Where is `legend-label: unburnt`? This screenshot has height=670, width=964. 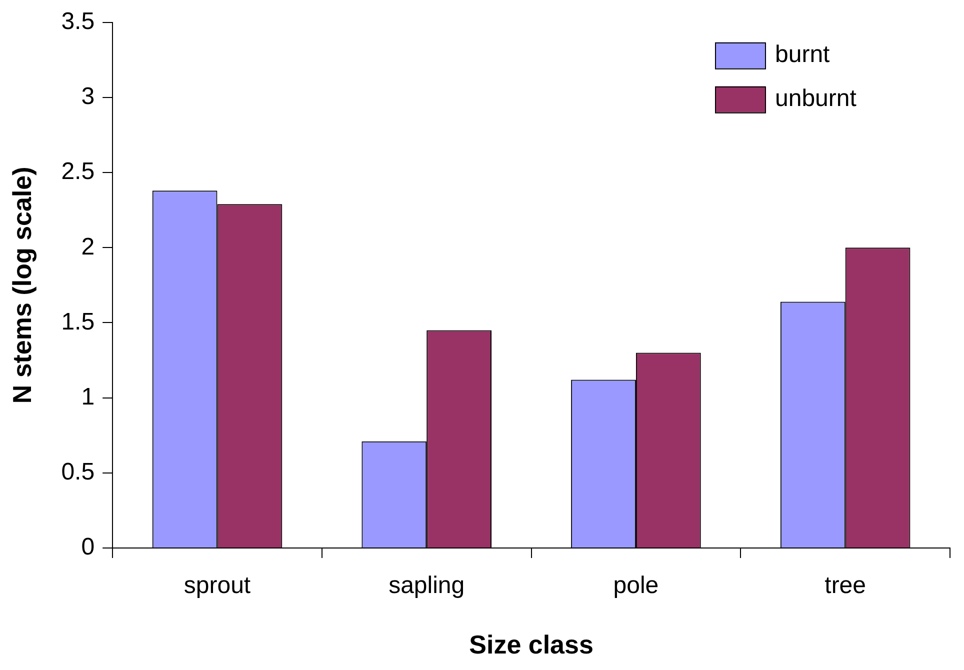 legend-label: unburnt is located at coordinates (816, 98).